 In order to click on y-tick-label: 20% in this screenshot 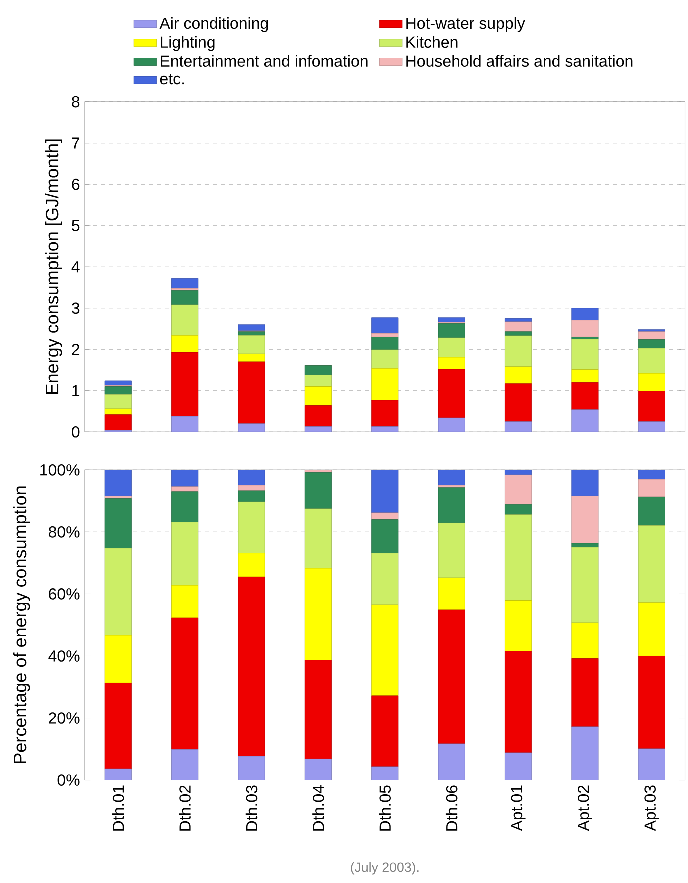, I will do `click(64, 718)`.